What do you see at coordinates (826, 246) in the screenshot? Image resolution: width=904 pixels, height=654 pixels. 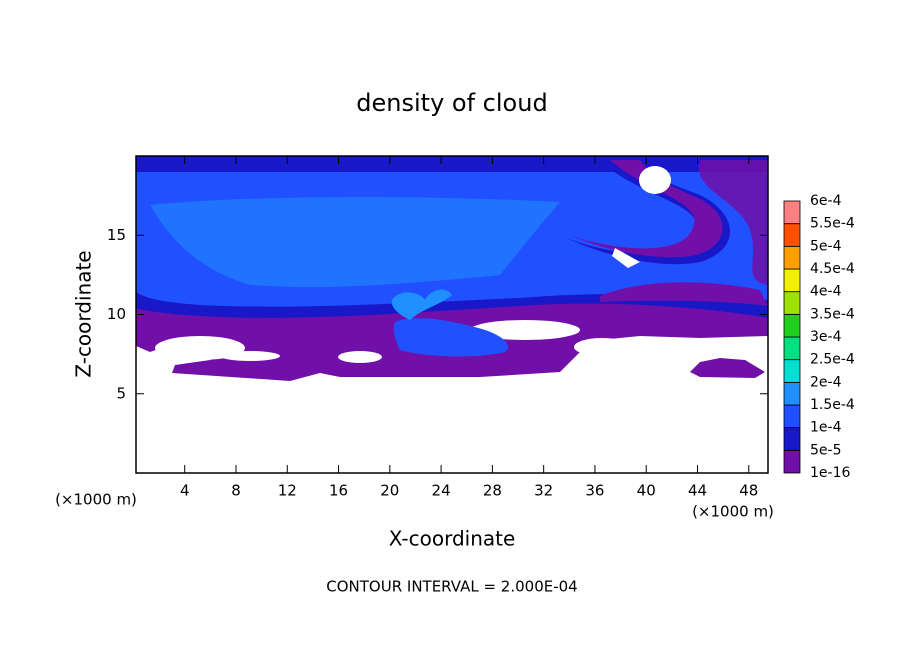 I see `colorbar-label: 5e-4` at bounding box center [826, 246].